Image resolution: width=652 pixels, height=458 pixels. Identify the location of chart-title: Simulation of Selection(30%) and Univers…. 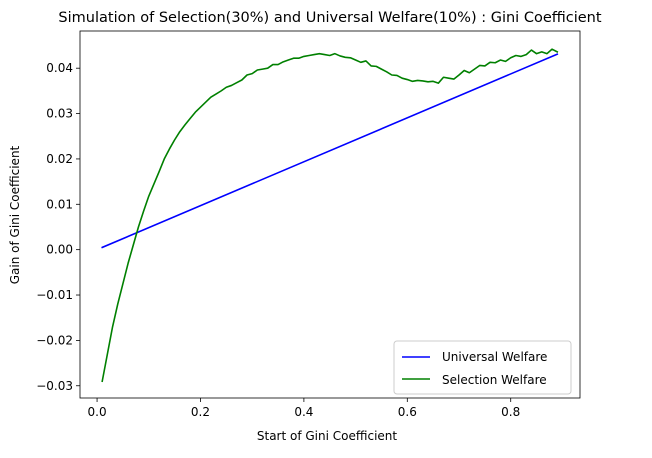
(329, 18).